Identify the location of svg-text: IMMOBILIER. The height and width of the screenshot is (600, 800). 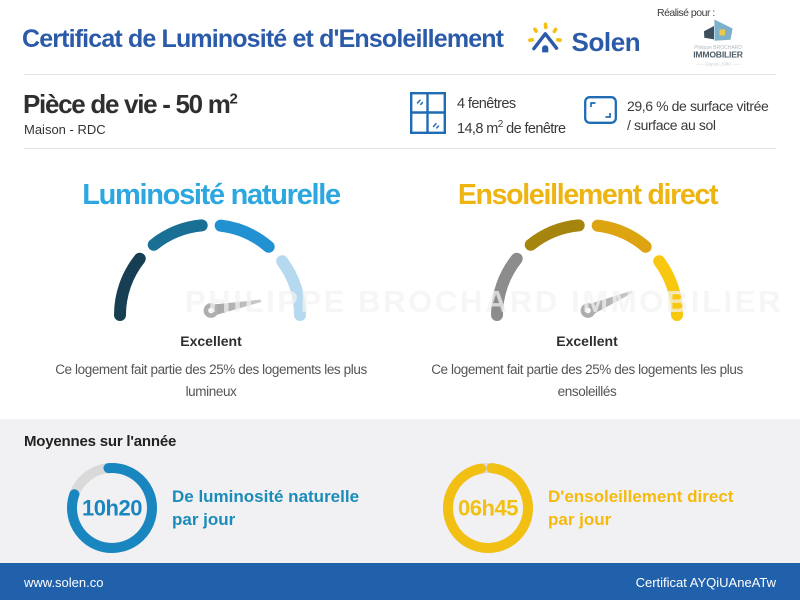
(718, 55).